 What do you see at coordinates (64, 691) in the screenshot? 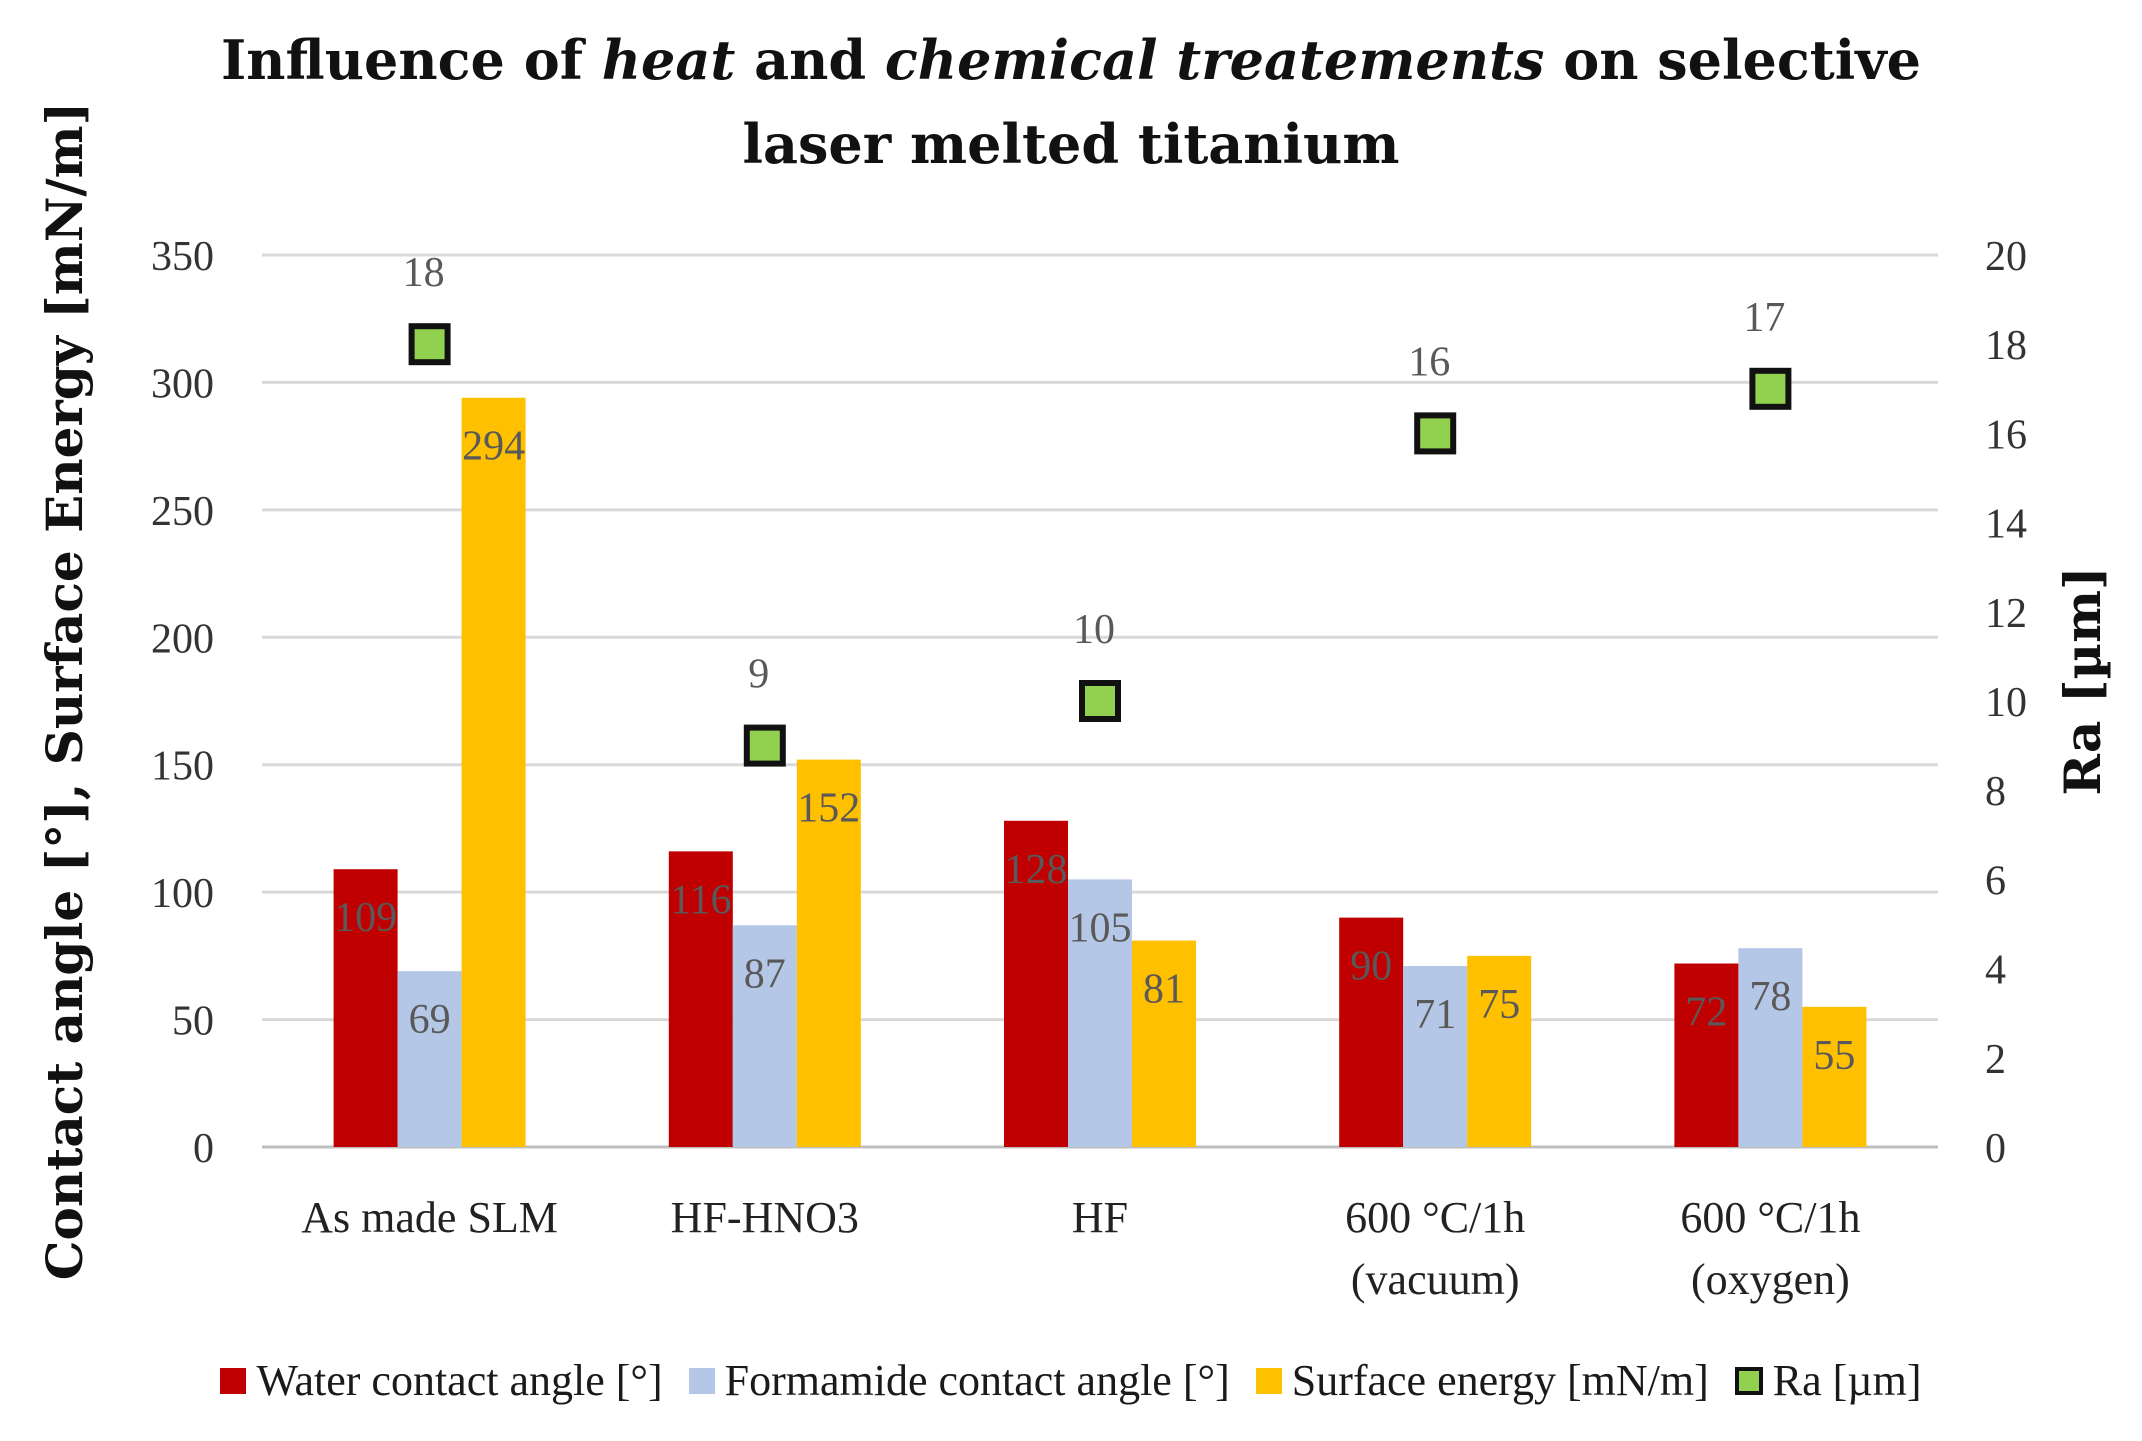
I see `y-axis-title: Contact angle [°], Surface Energy [mN/m]` at bounding box center [64, 691].